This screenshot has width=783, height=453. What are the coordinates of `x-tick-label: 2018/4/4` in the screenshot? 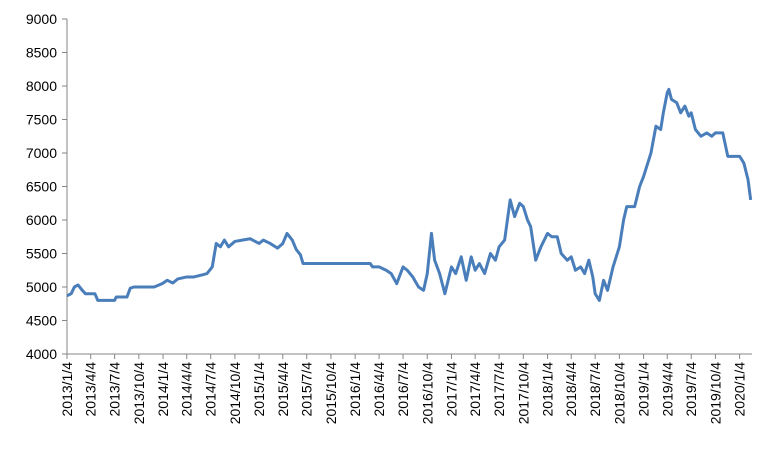 It's located at (571, 389).